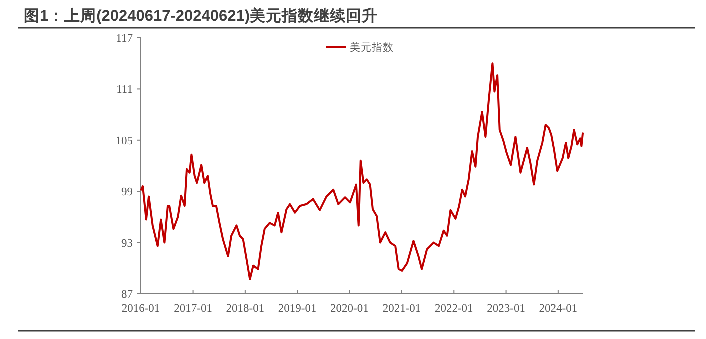 This screenshot has height=339, width=706. What do you see at coordinates (125, 39) in the screenshot?
I see `y-tick-label: 117` at bounding box center [125, 39].